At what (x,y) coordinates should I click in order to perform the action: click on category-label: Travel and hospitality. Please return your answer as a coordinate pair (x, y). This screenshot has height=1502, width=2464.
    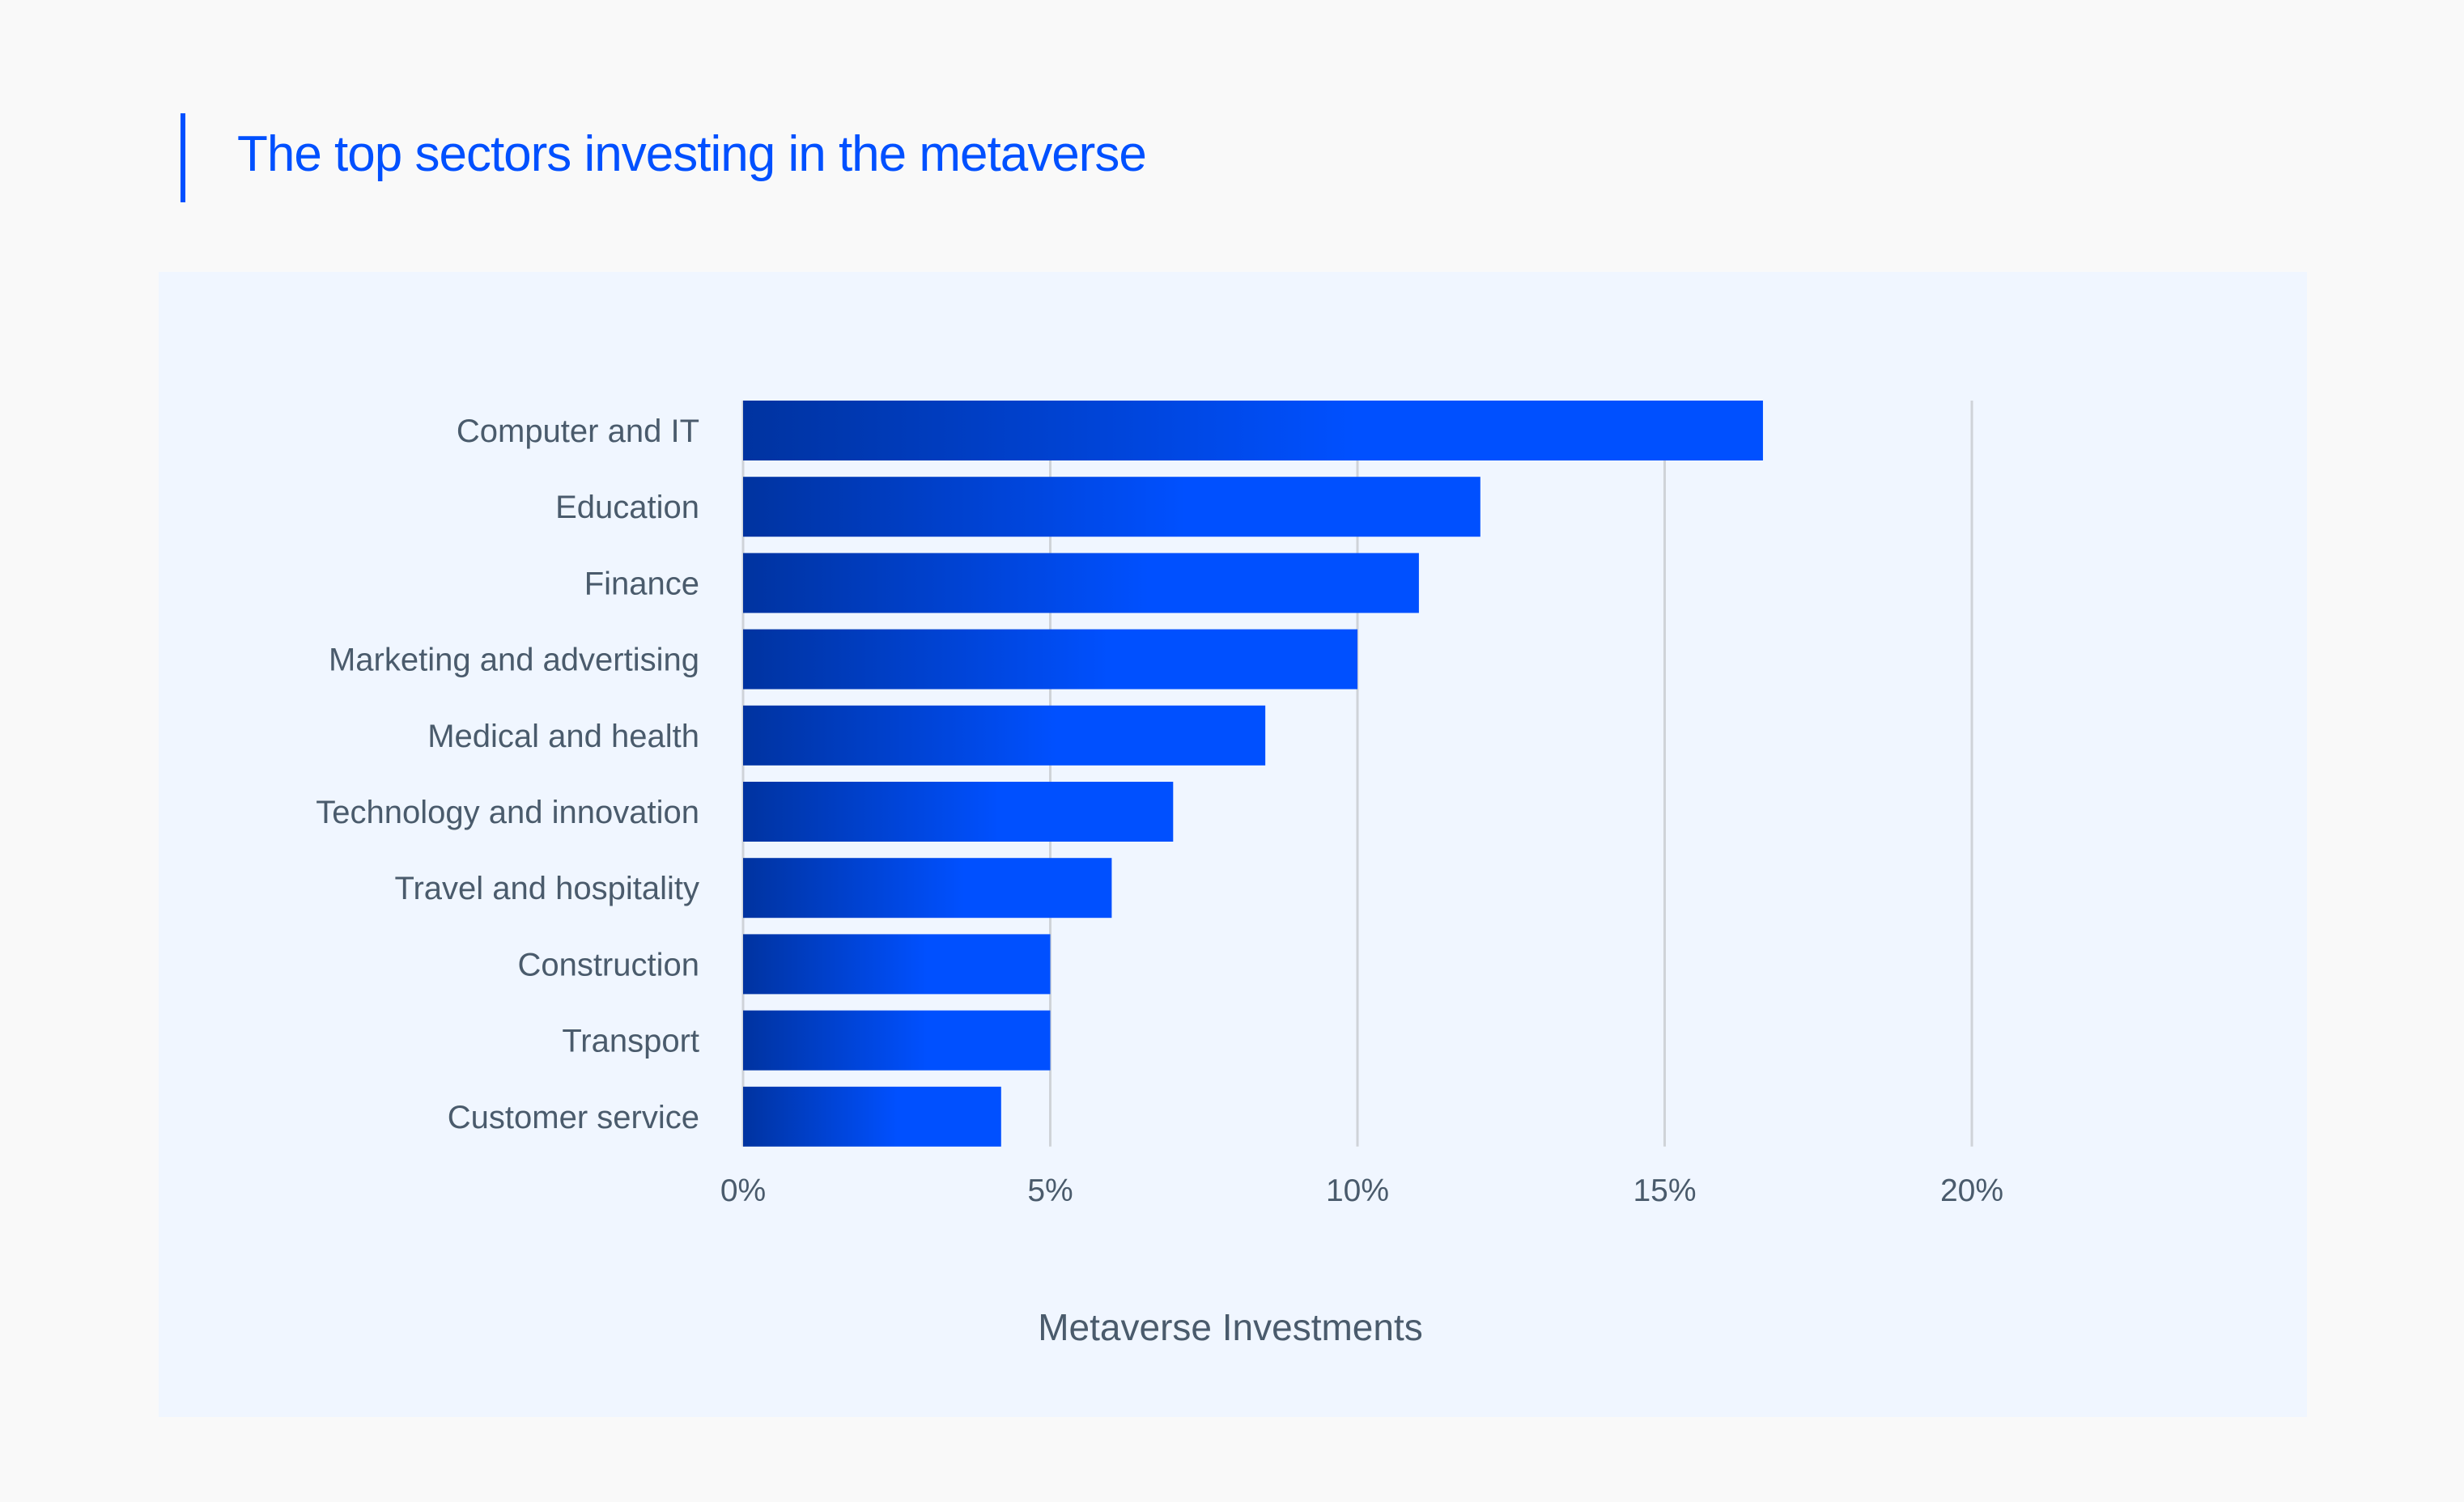
    Looking at the image, I should click on (547, 888).